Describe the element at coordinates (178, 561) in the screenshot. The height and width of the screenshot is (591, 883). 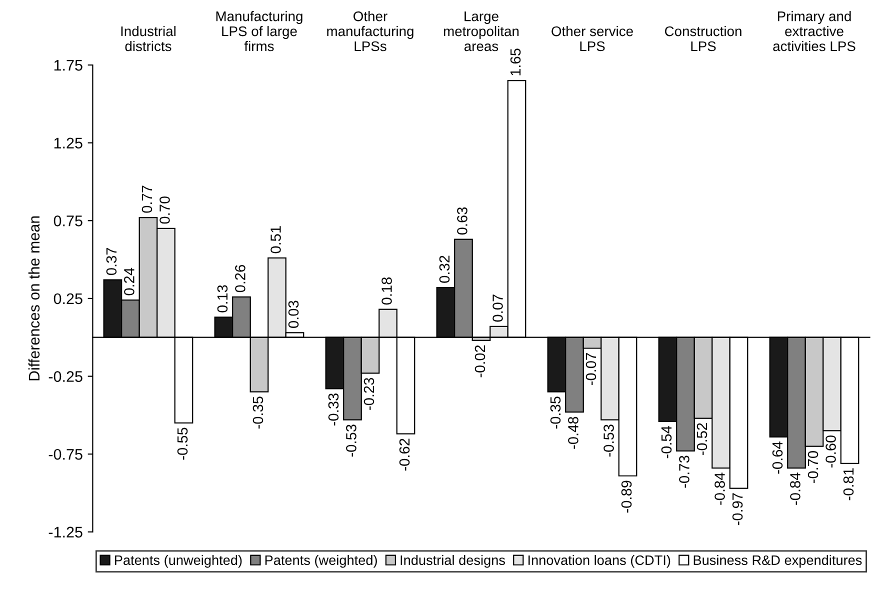
I see `legend-label: Patents (unweighted)` at that location.